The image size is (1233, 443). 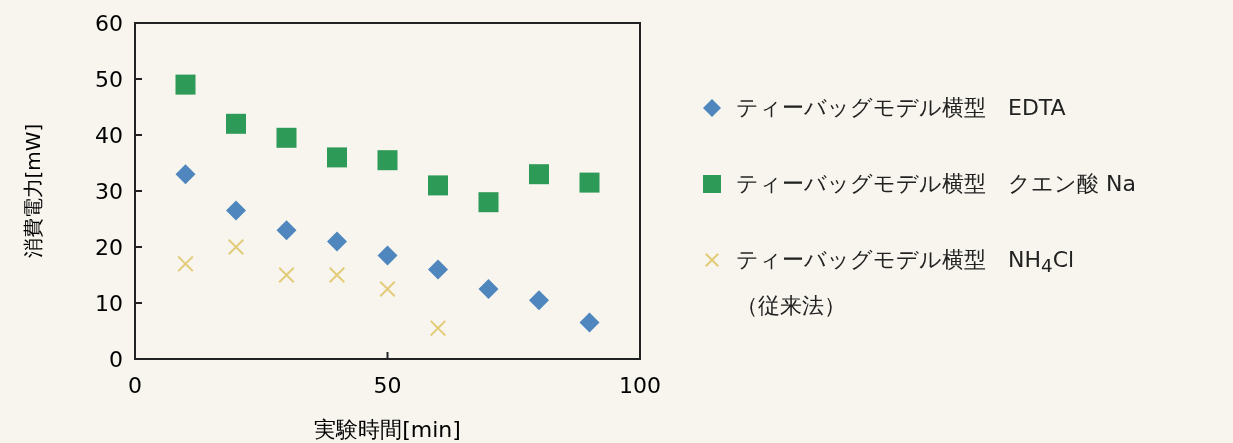 What do you see at coordinates (116, 359) in the screenshot?
I see `y-tick-label: 0` at bounding box center [116, 359].